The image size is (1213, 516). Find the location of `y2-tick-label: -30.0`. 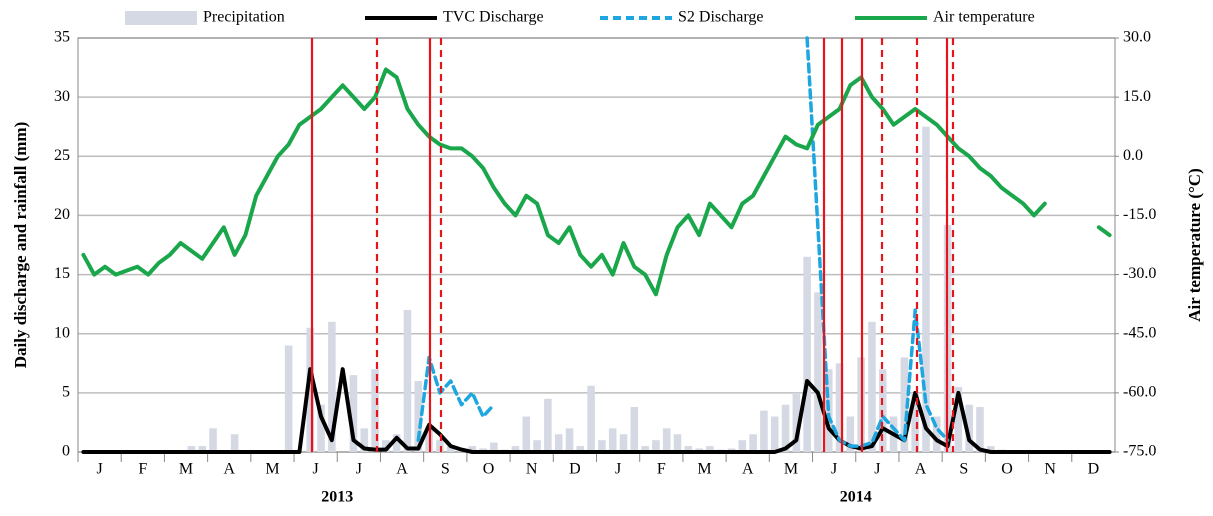

y2-tick-label: -30.0 is located at coordinates (1139, 273).